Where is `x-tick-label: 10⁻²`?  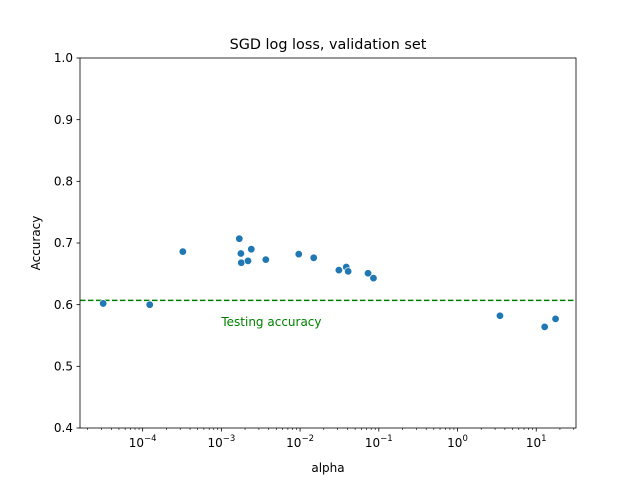
x-tick-label: 10⁻² is located at coordinates (300, 442).